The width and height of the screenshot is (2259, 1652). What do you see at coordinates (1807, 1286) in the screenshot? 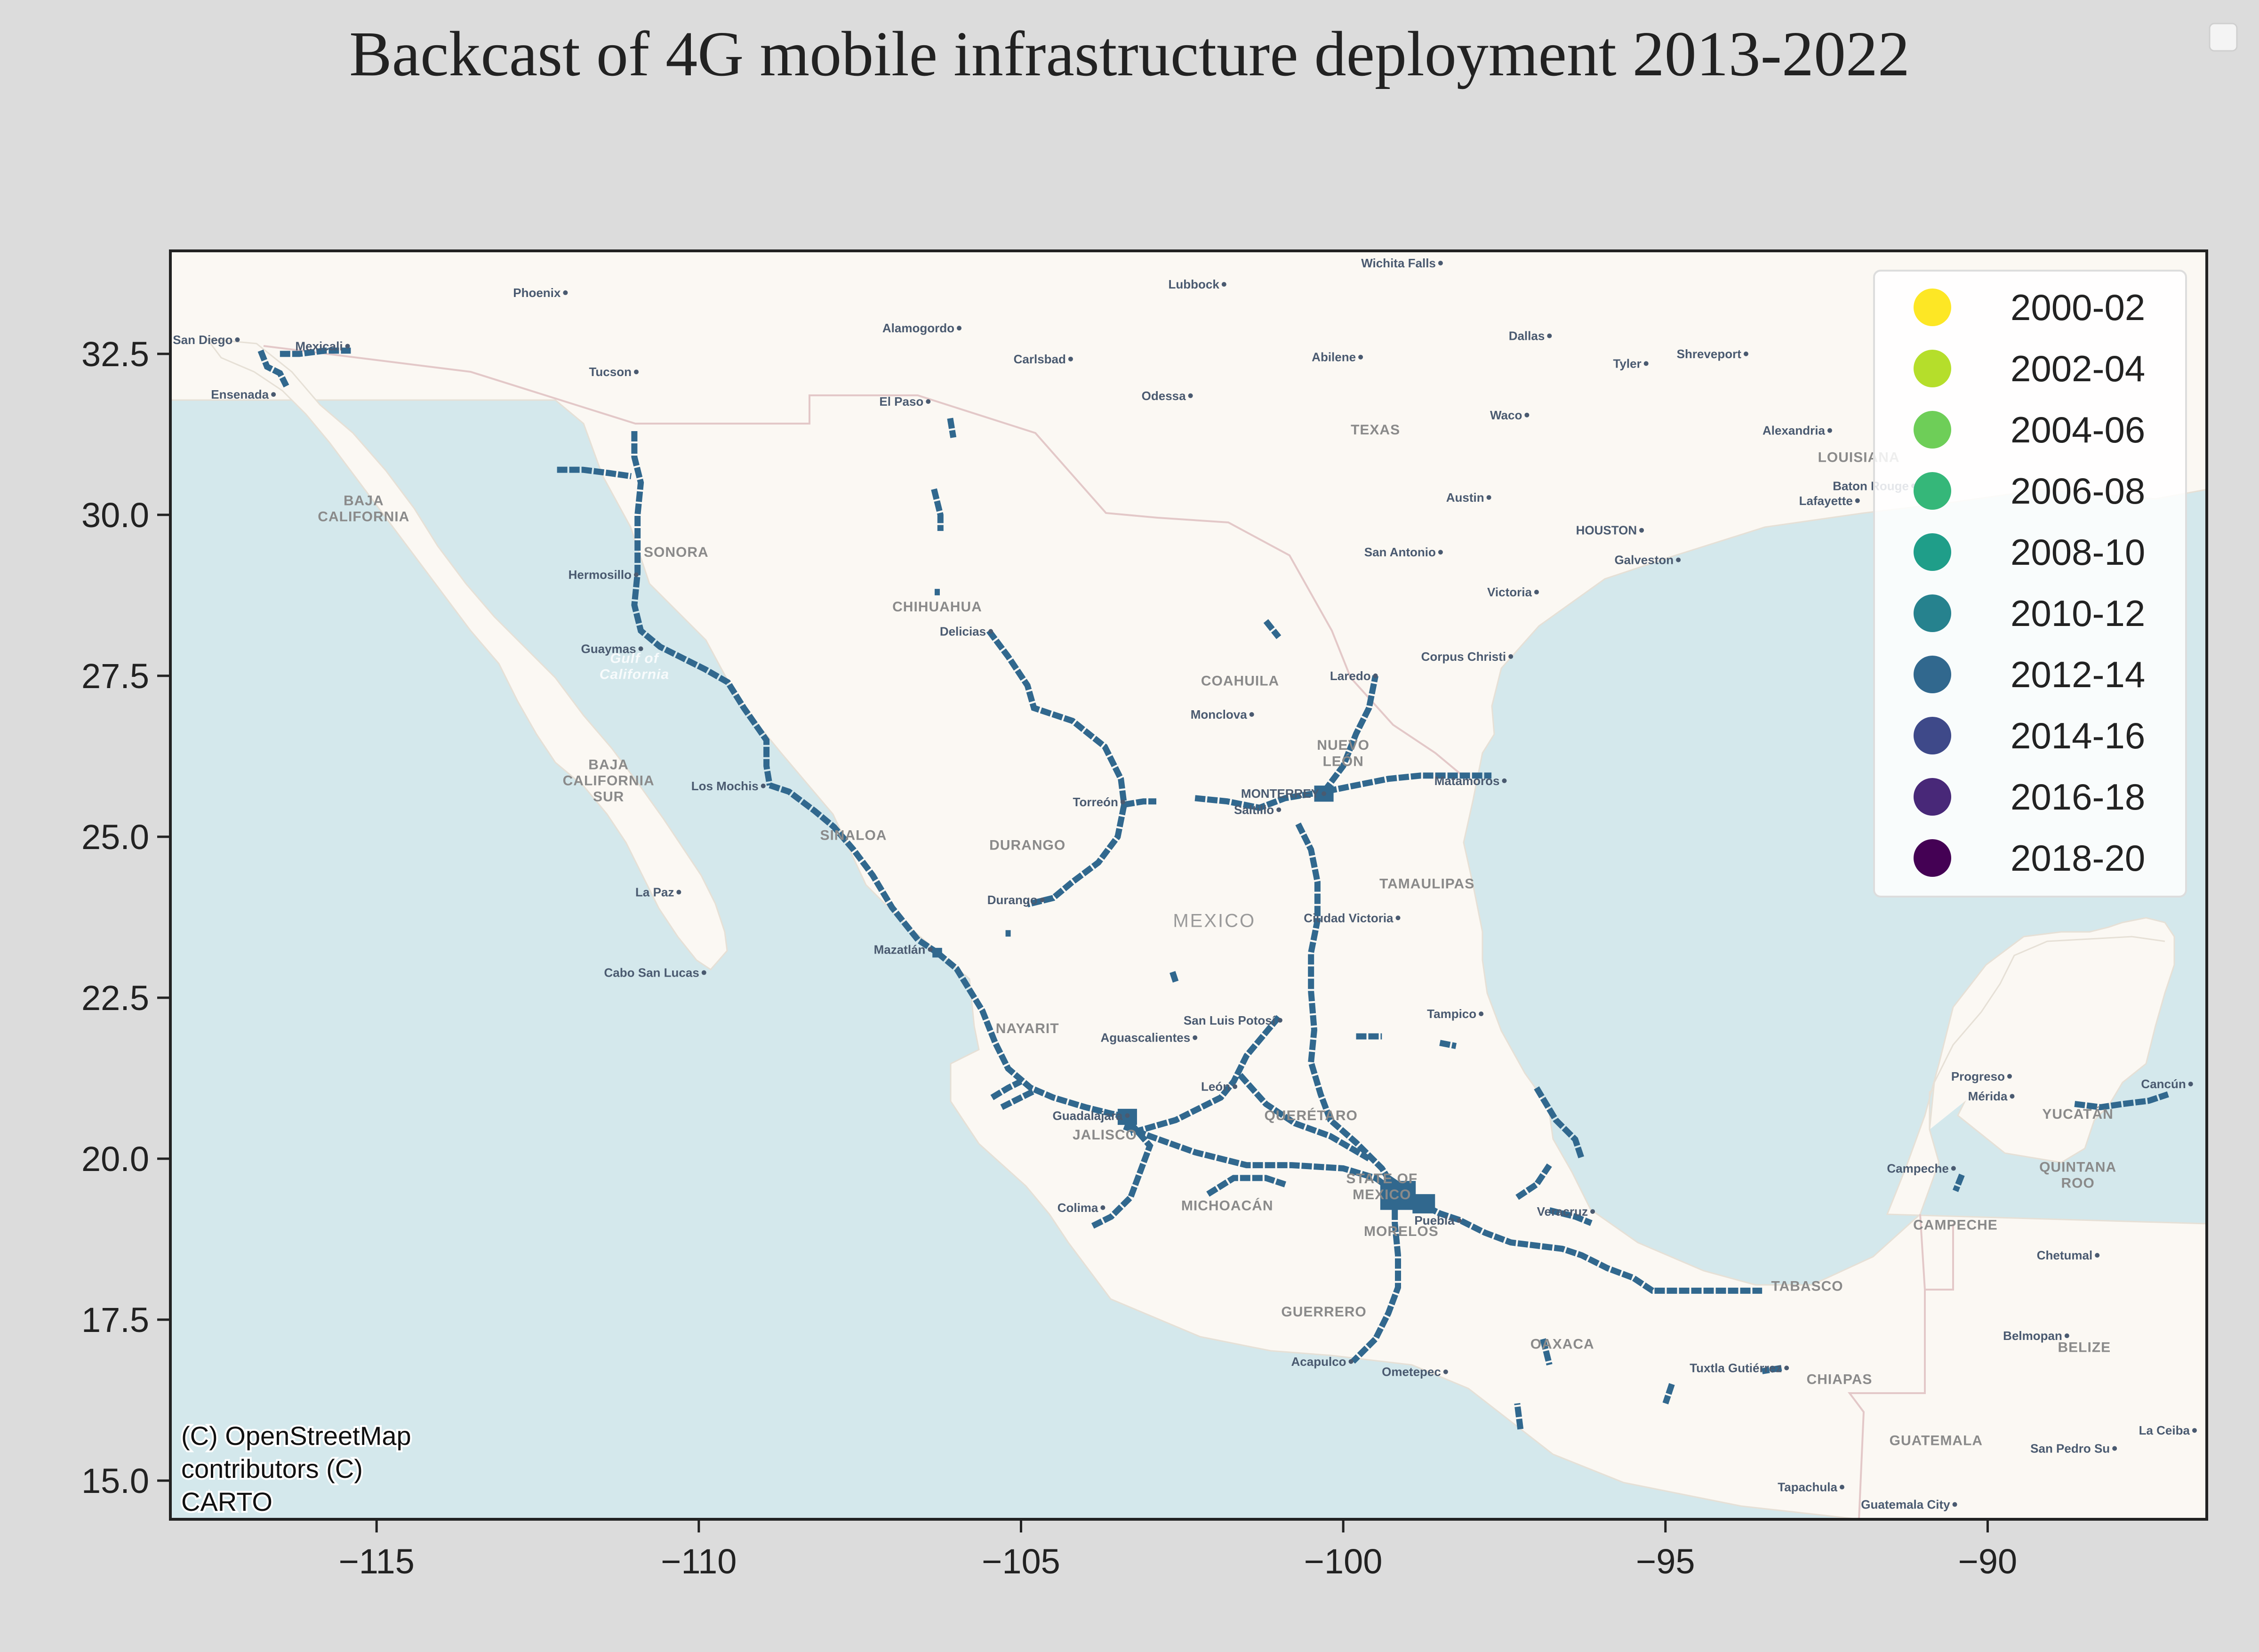
I see `region-label: TABASCO` at bounding box center [1807, 1286].